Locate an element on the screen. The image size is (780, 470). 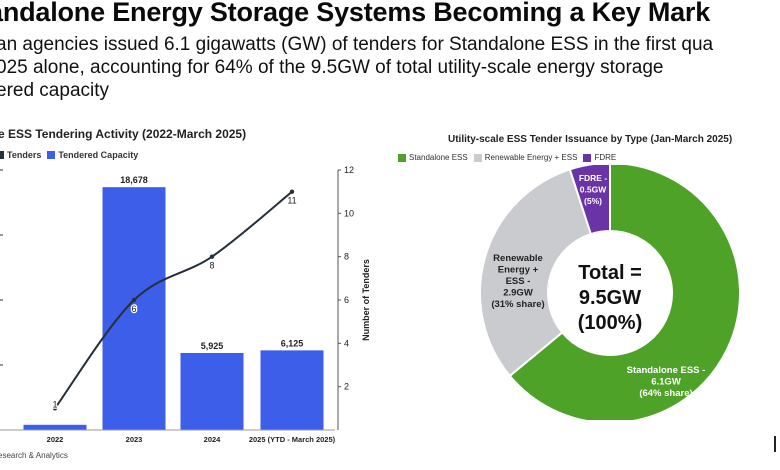
legend-item-capacity: Tendered Capacity is located at coordinates (92, 155).